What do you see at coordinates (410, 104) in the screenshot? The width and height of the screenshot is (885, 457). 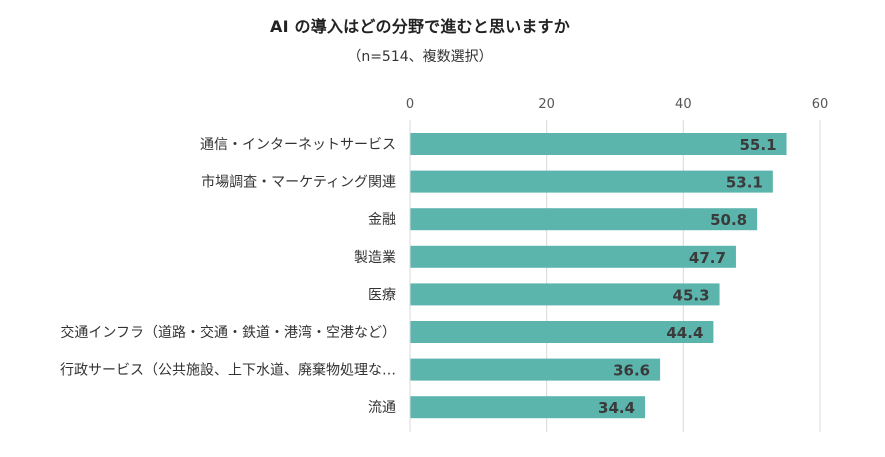 I see `x-tick-label-0: 0` at bounding box center [410, 104].